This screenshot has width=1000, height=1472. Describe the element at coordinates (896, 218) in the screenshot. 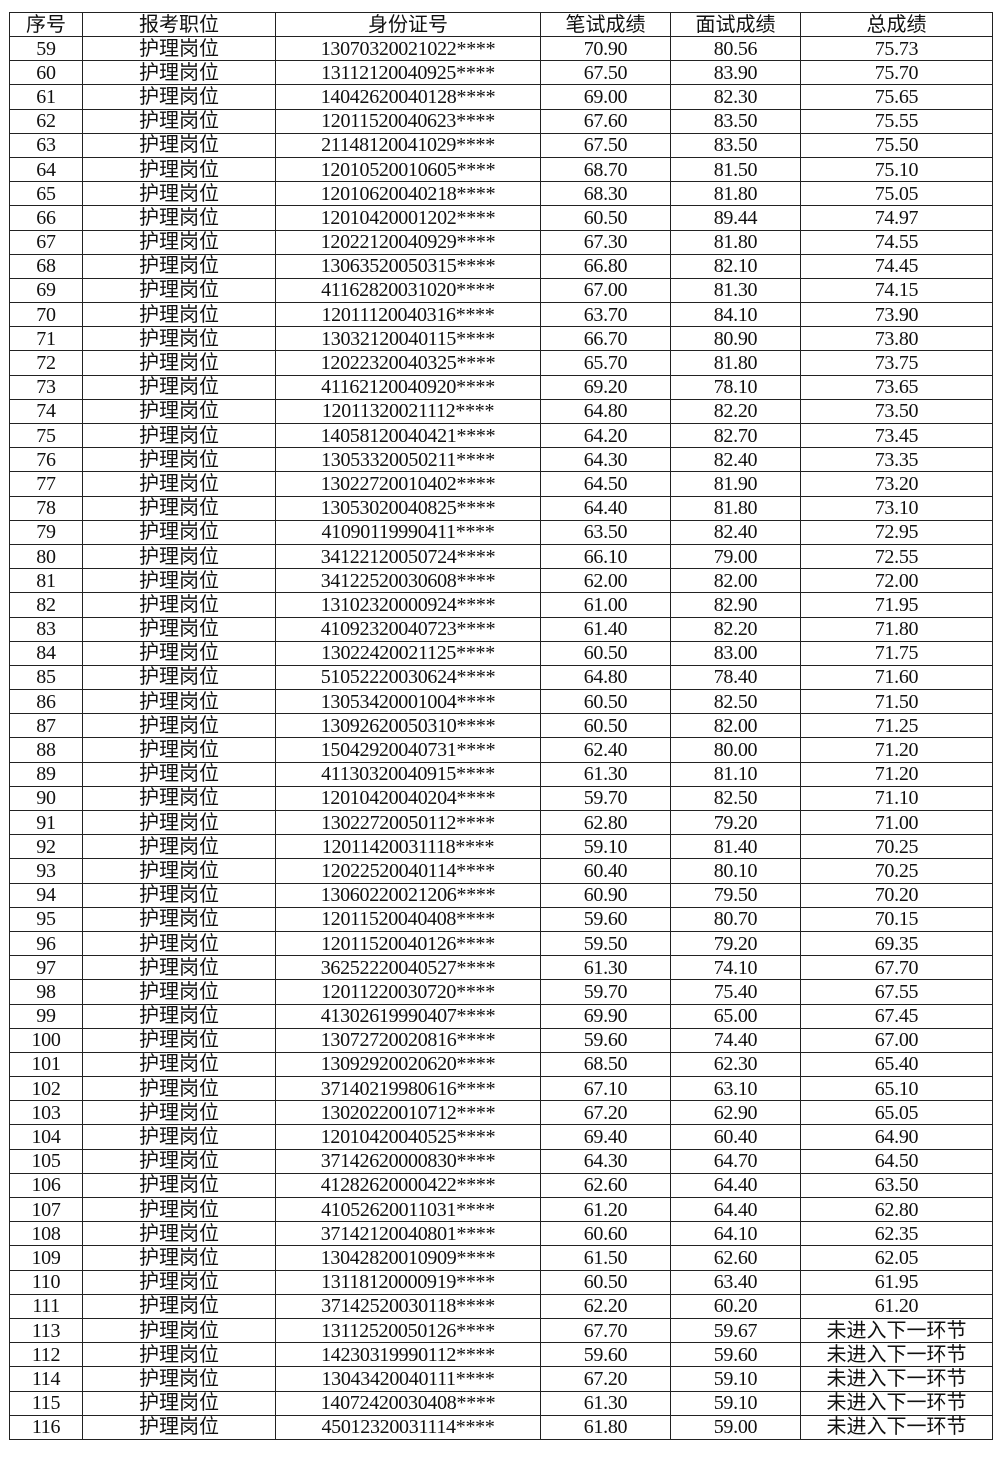

I see `cell-total-score: 74.97` at that location.